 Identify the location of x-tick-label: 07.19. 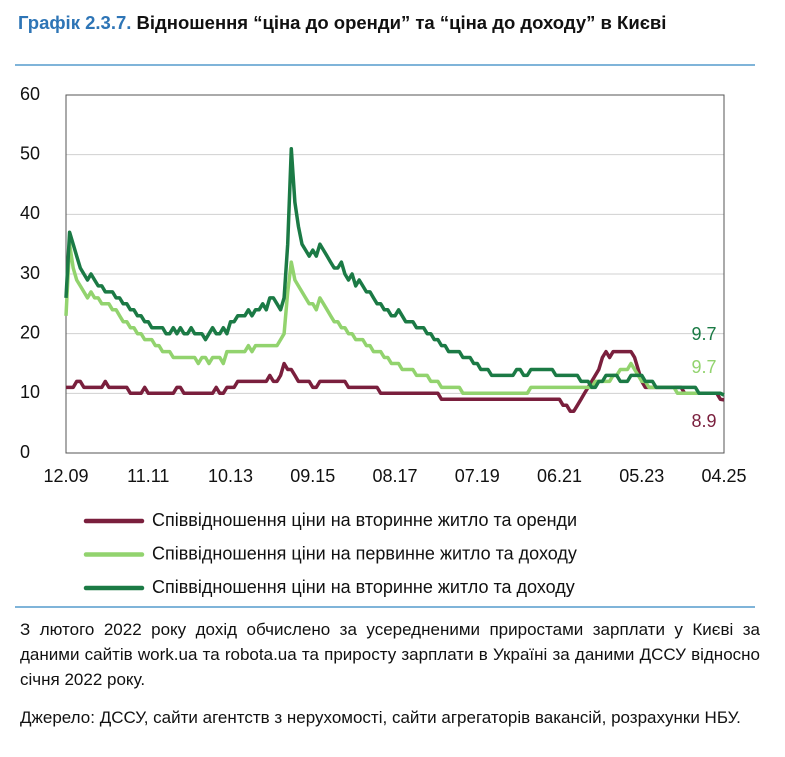
(477, 476).